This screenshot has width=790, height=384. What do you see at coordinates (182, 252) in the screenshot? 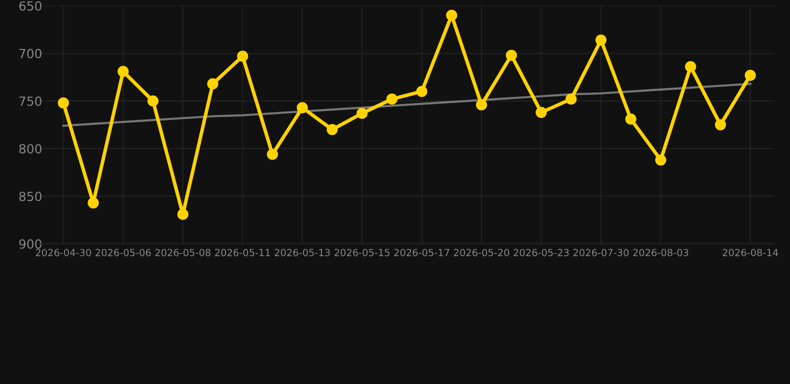
I see `x-tick-label: 2026-05-08` at bounding box center [182, 252].